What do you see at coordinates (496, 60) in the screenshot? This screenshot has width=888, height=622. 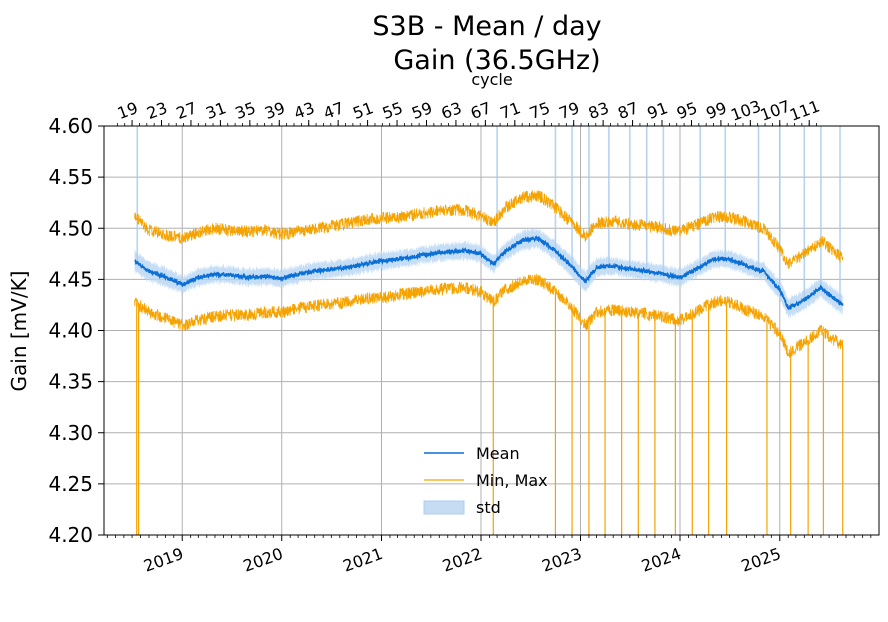 I see `chart-title-line-2: Gain (36.5GHz)` at bounding box center [496, 60].